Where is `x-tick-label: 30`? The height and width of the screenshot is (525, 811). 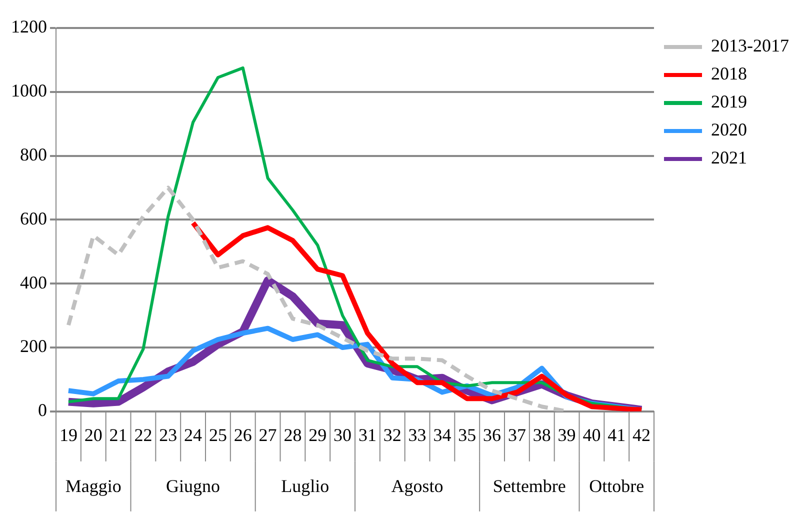
x-tick-label: 30 is located at coordinates (343, 434).